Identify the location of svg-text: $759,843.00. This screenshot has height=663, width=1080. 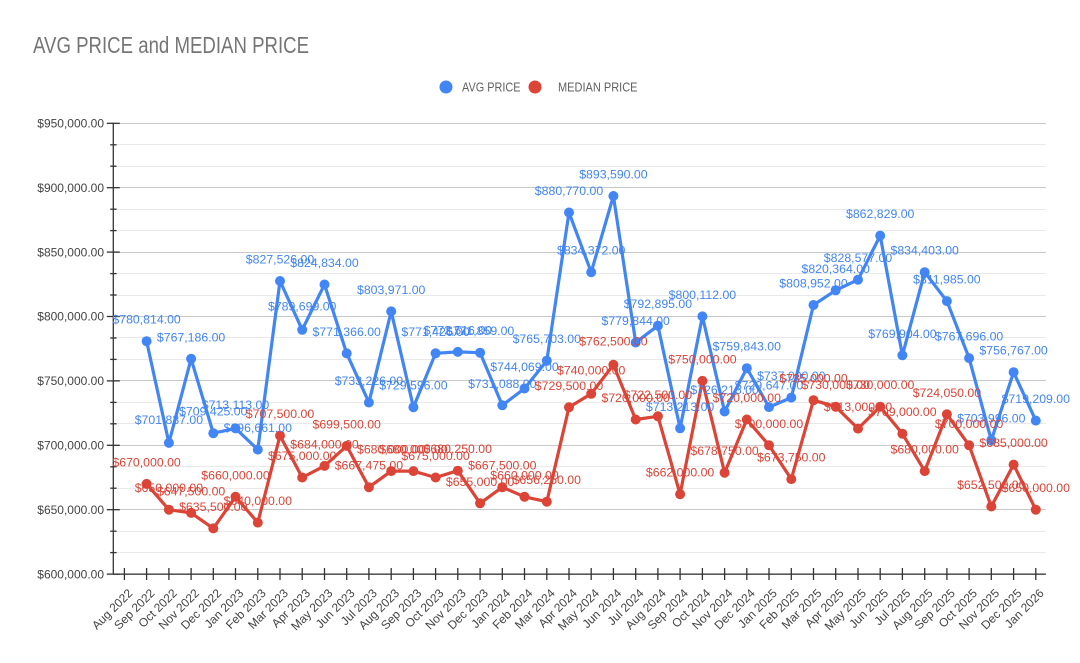
(747, 347).